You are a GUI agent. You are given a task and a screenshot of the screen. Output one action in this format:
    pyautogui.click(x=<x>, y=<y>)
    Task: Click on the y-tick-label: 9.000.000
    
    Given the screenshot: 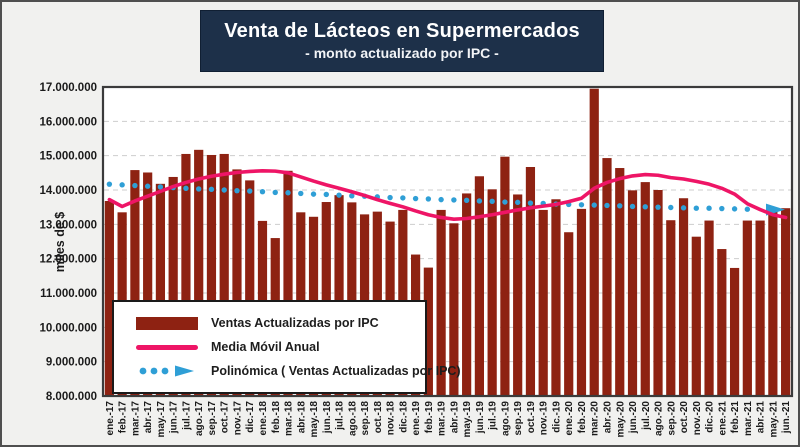 What is the action you would take?
    pyautogui.click(x=71, y=363)
    